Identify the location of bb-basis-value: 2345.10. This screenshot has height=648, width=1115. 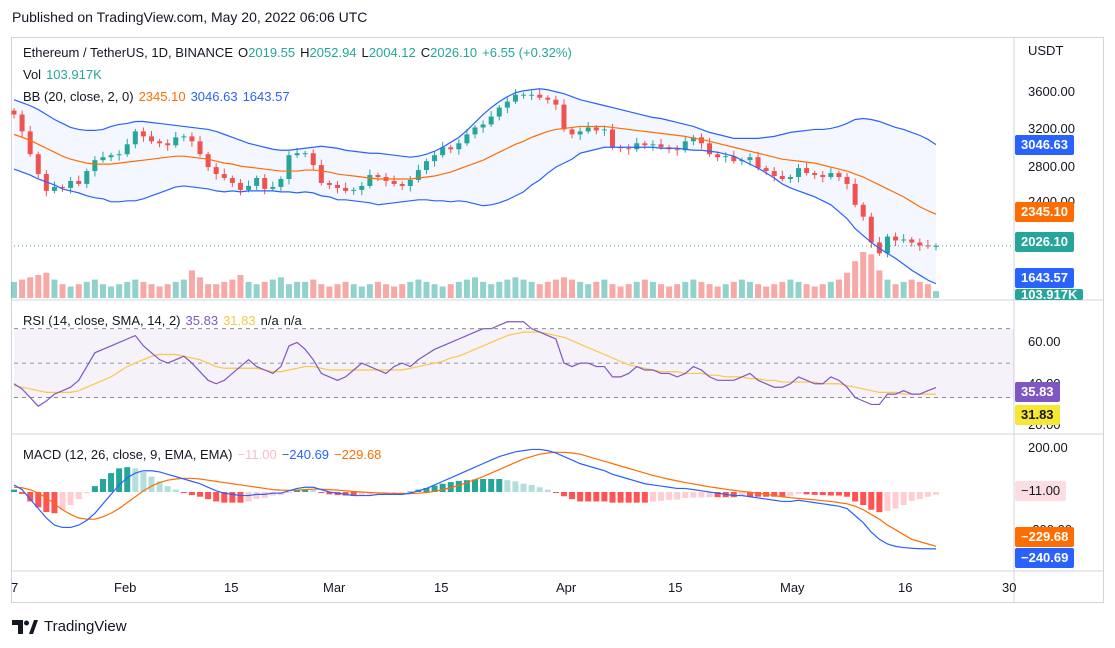
(162, 96).